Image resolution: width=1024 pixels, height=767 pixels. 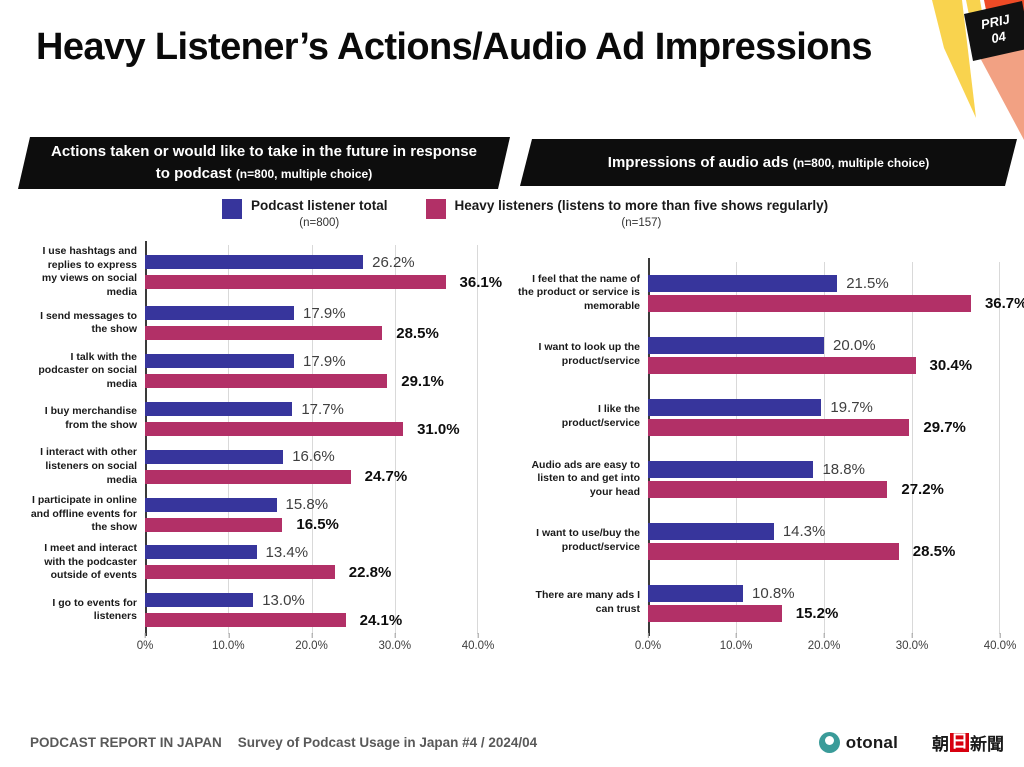 I want to click on value-label: 17.7%, so click(x=322, y=409).